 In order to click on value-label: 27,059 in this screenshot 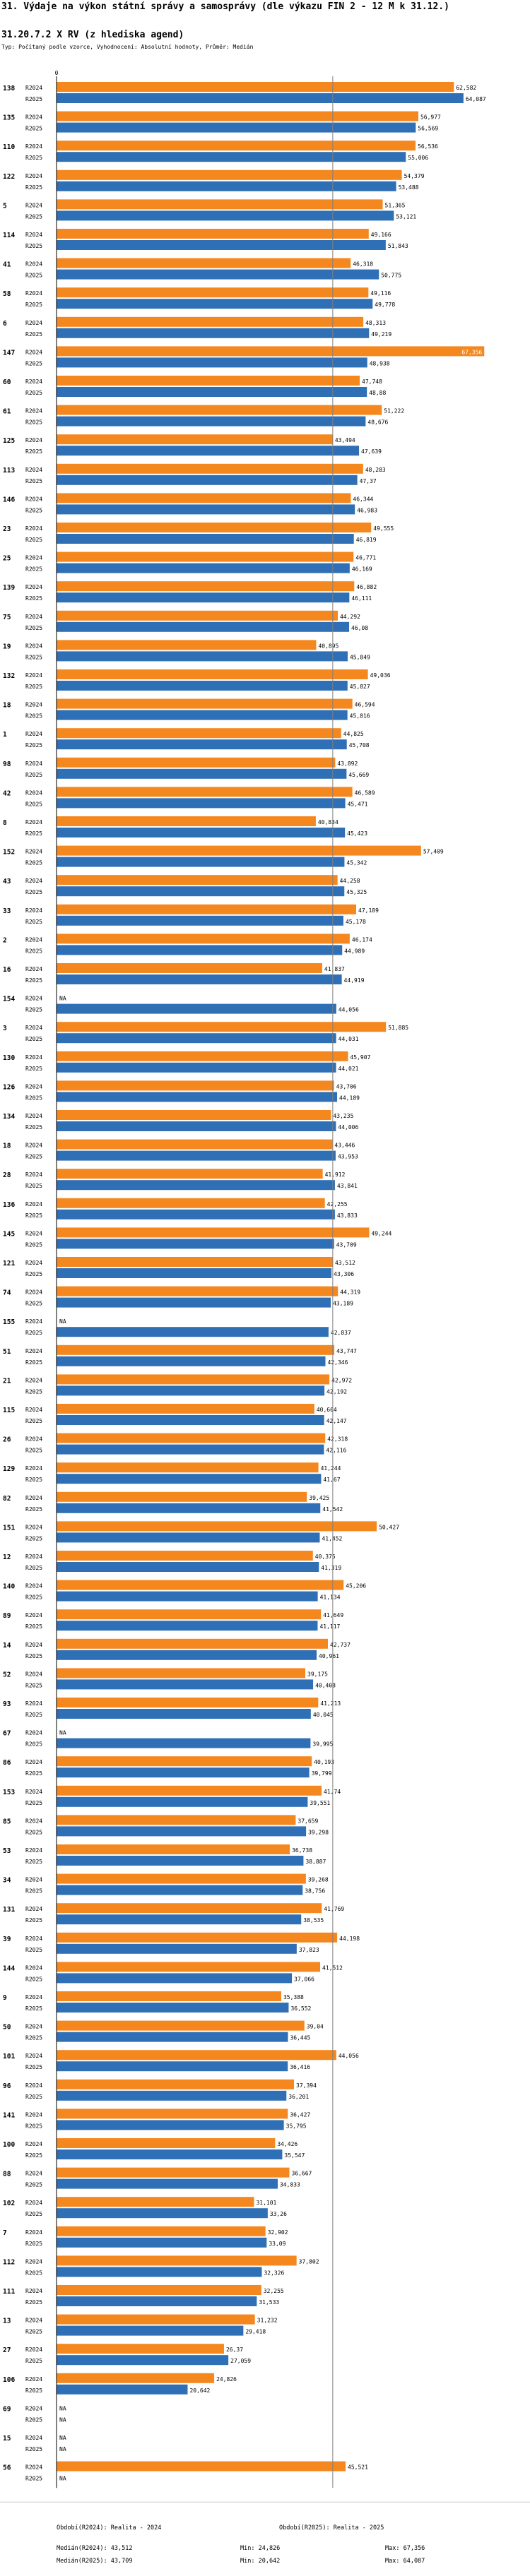, I will do `click(240, 2361)`.